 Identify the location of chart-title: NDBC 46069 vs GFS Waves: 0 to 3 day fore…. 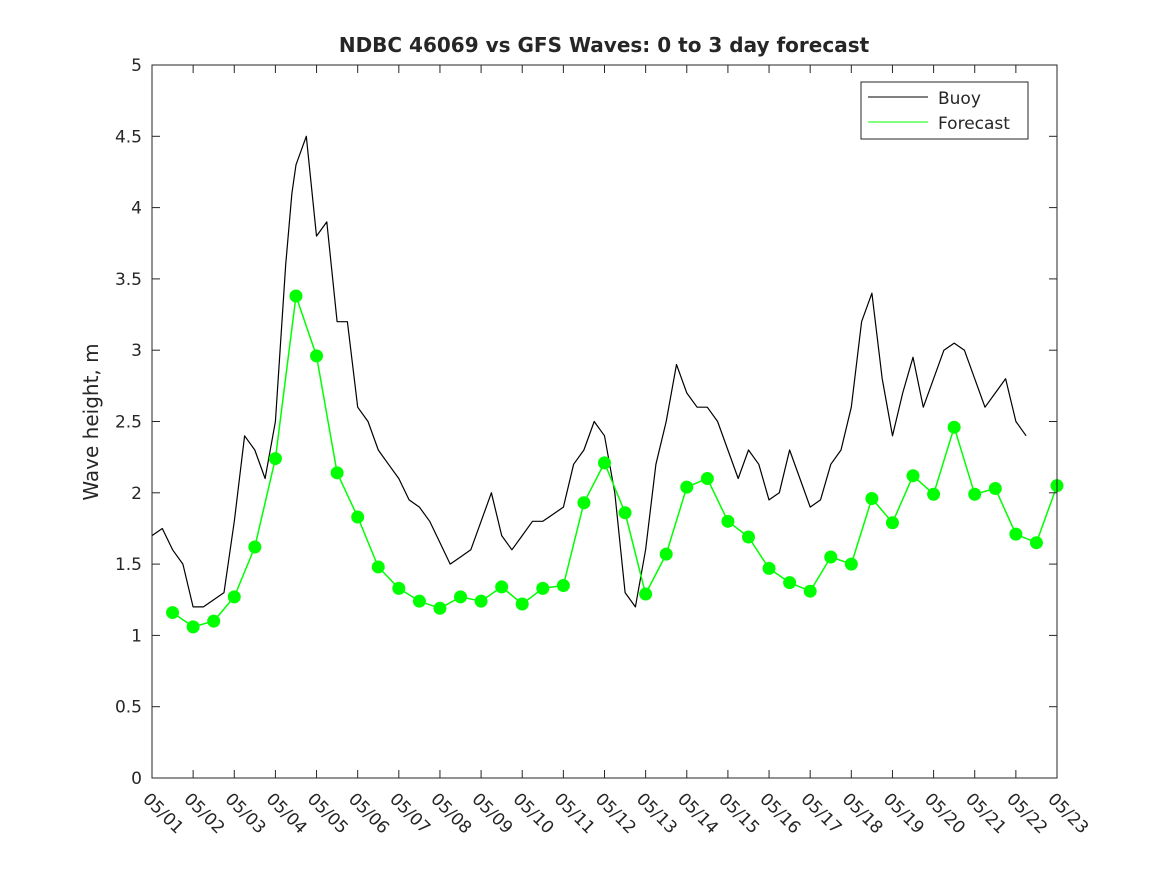
(604, 45).